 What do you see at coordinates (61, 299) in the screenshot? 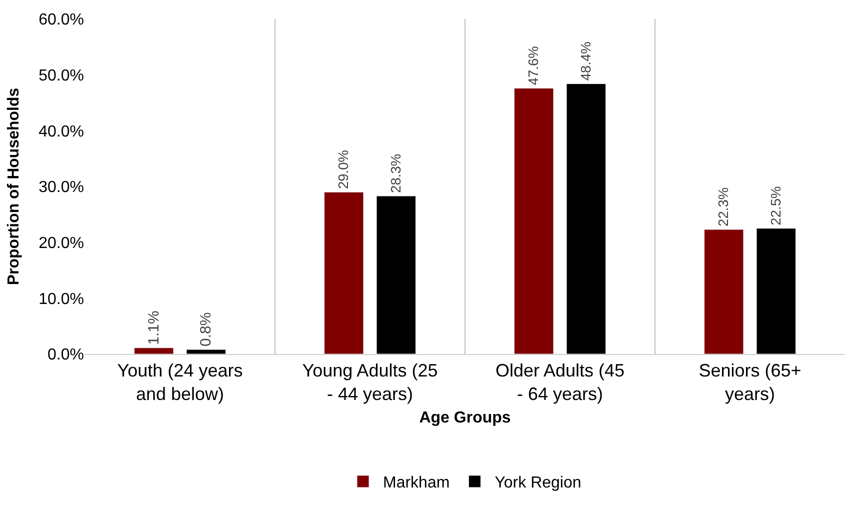
I see `y-tick-label: 10.0%` at bounding box center [61, 299].